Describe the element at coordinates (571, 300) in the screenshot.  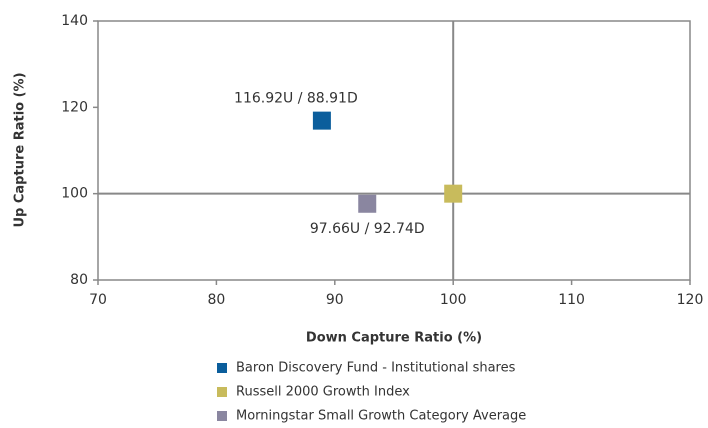
I see `x-tick-label: 110` at that location.